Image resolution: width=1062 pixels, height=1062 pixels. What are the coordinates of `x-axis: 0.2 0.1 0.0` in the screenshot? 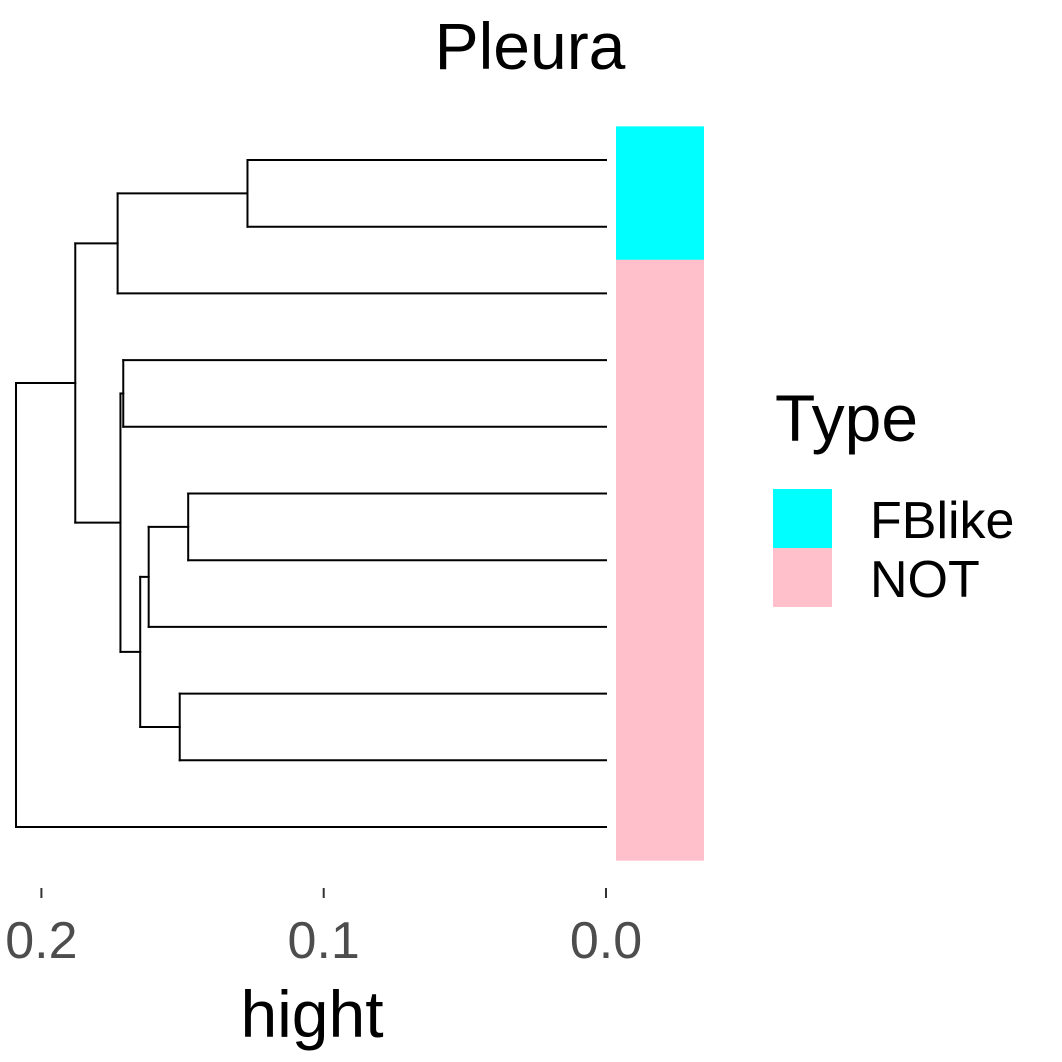 It's located at (323, 929).